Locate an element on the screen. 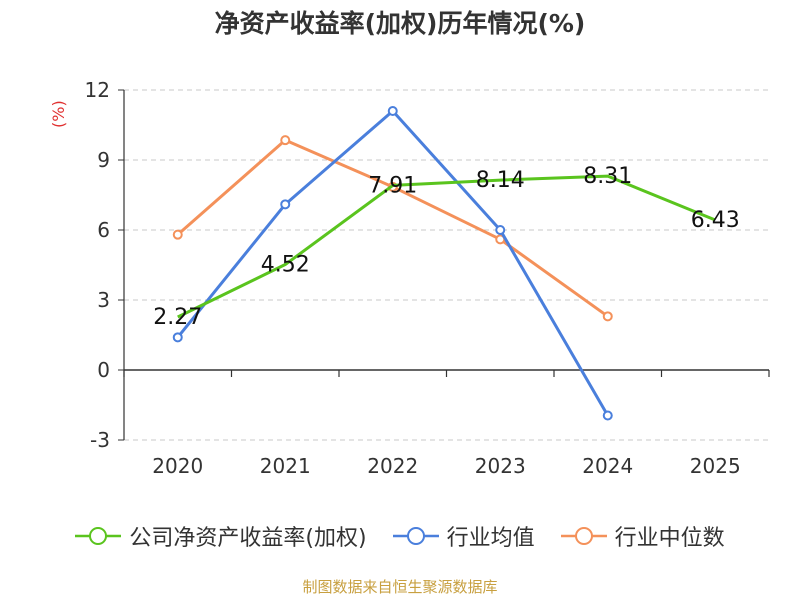  legend: 公司净资产收益率(加权) 行业均值 行业中位数 is located at coordinates (400, 536).